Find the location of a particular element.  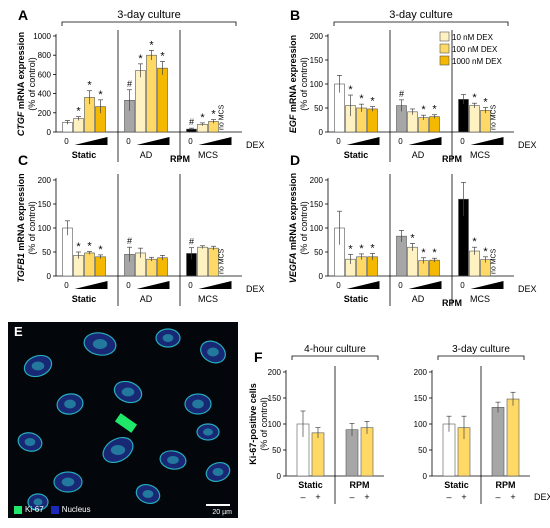

dex-tick-label: + is located at coordinates (317, 497).